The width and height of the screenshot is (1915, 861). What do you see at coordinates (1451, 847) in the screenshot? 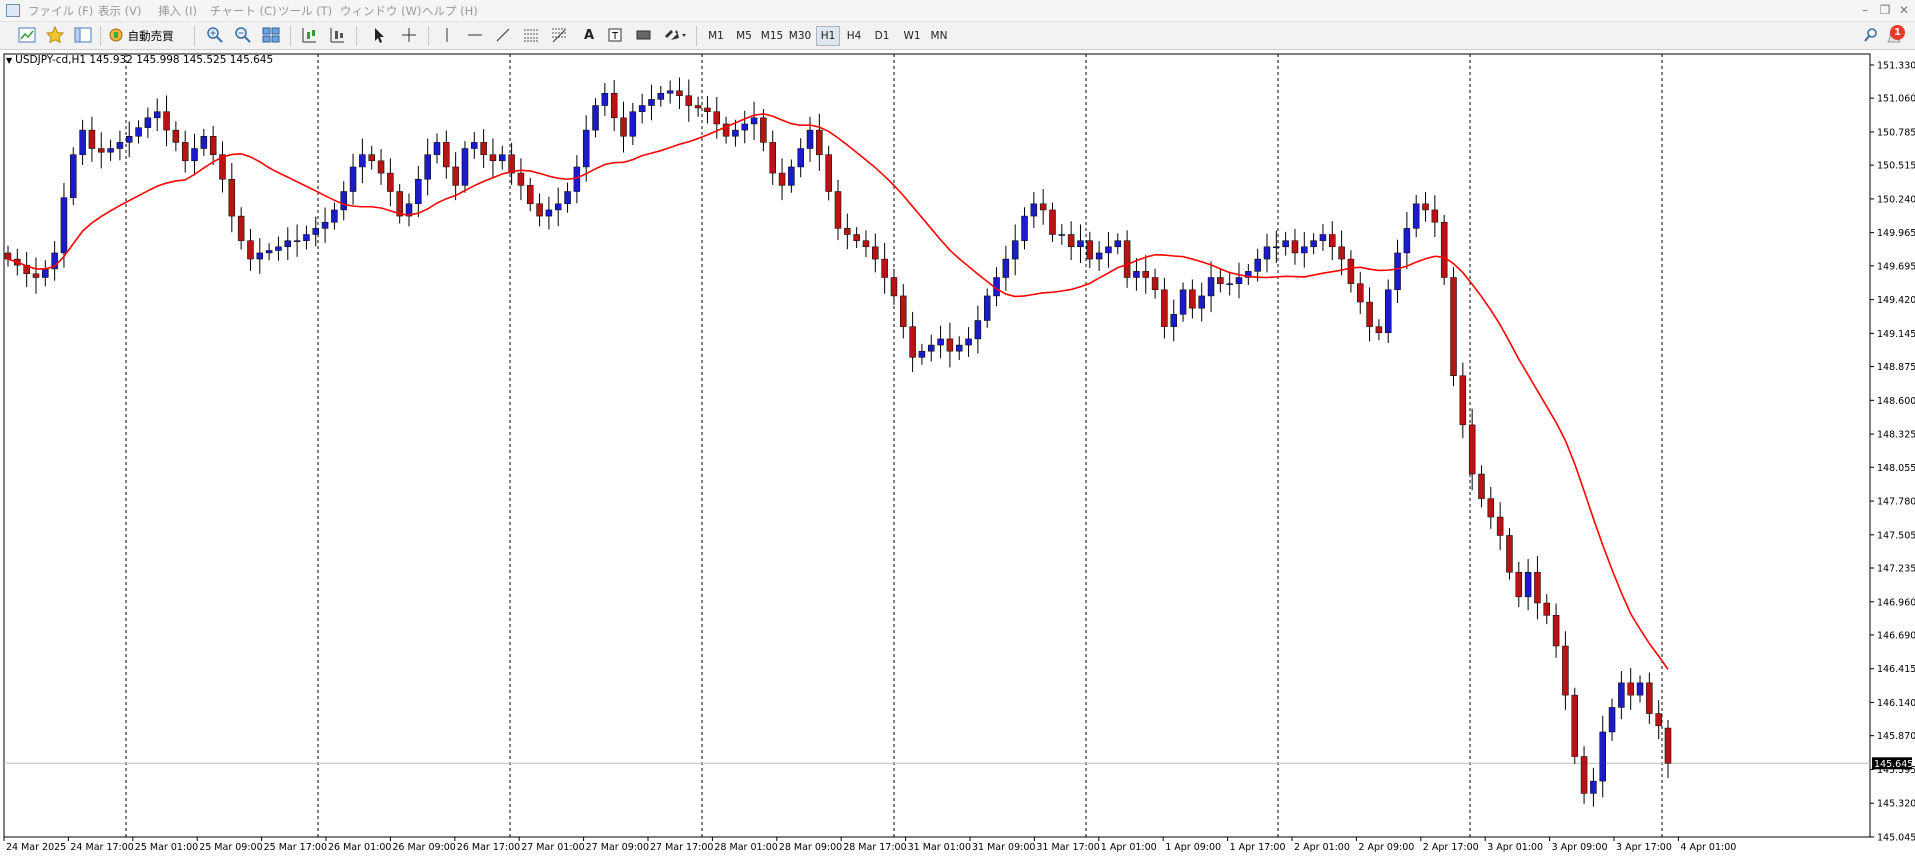
I see `x-tick-label: 2 Apr 17:00` at bounding box center [1451, 847].